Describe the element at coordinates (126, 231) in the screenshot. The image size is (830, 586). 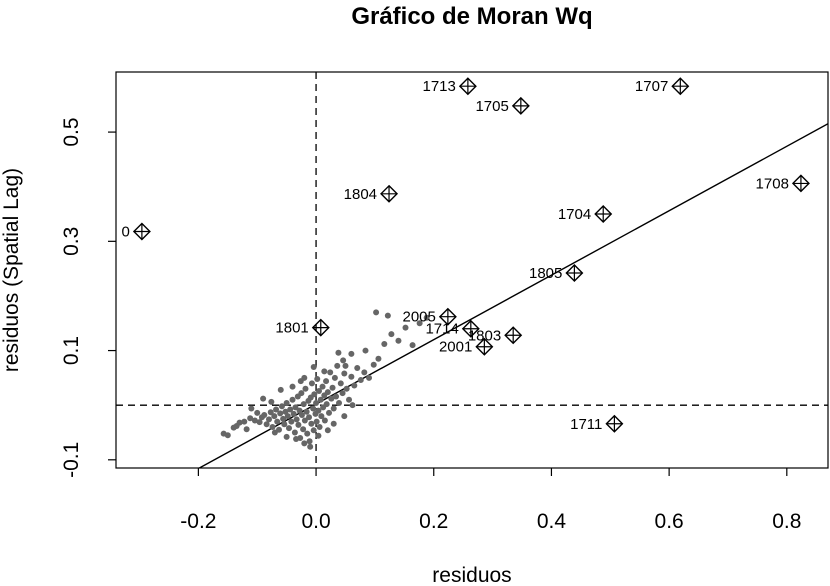
I see `point-label: 0` at that location.